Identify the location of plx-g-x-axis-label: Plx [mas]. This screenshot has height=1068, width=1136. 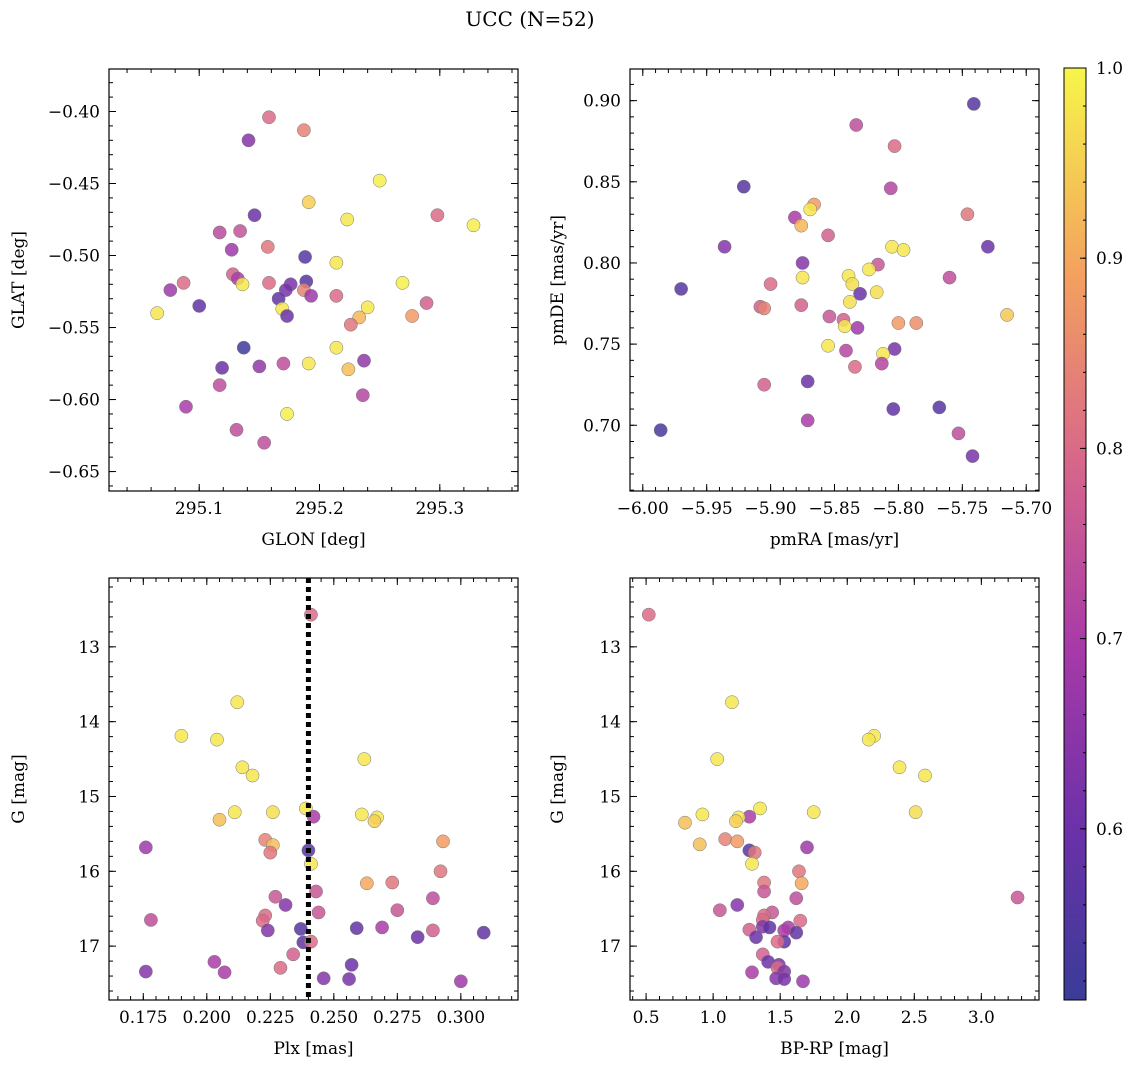
(313, 1049).